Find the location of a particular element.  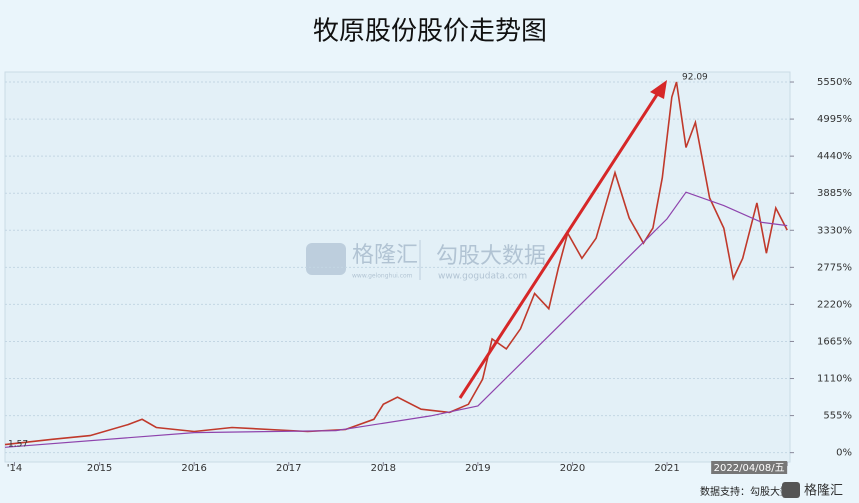

trend-arrow is located at coordinates (560, 244).